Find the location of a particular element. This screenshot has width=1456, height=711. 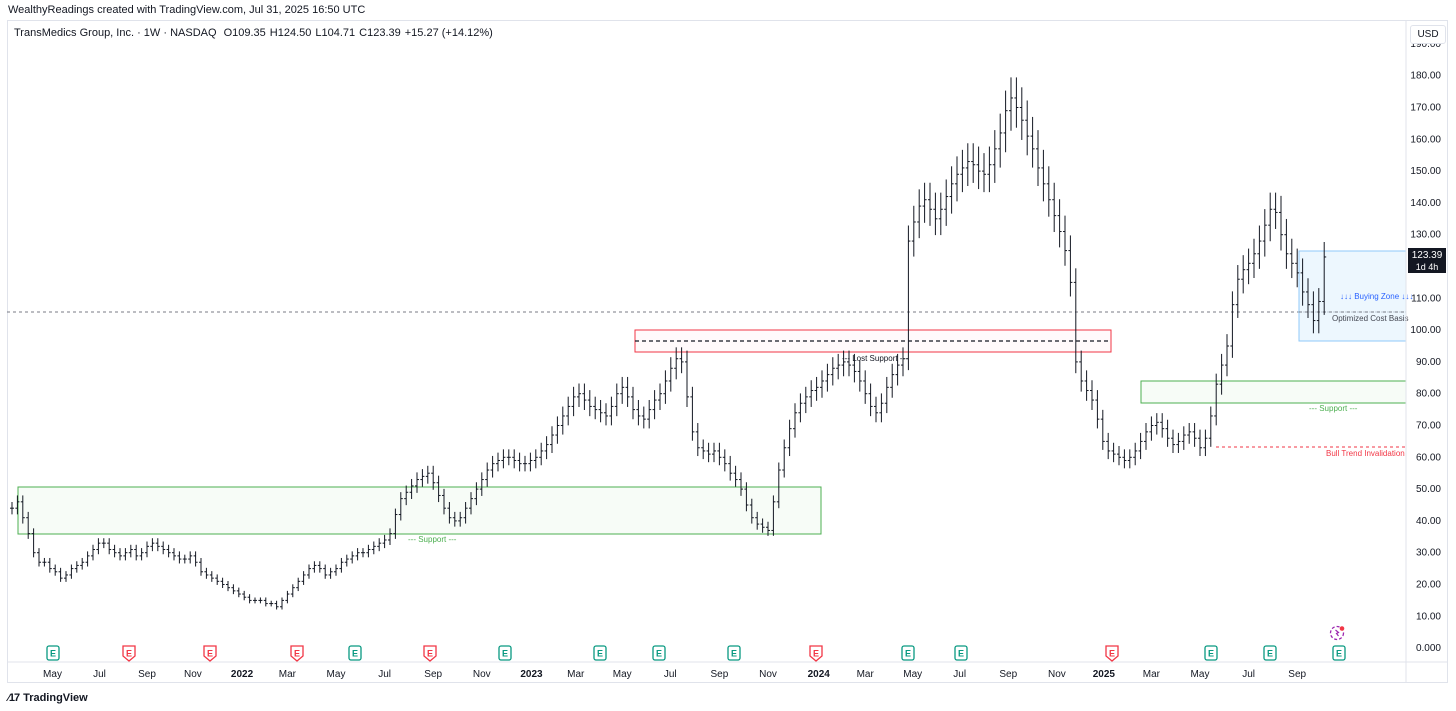

x-tick-label: May is located at coordinates (912, 674).